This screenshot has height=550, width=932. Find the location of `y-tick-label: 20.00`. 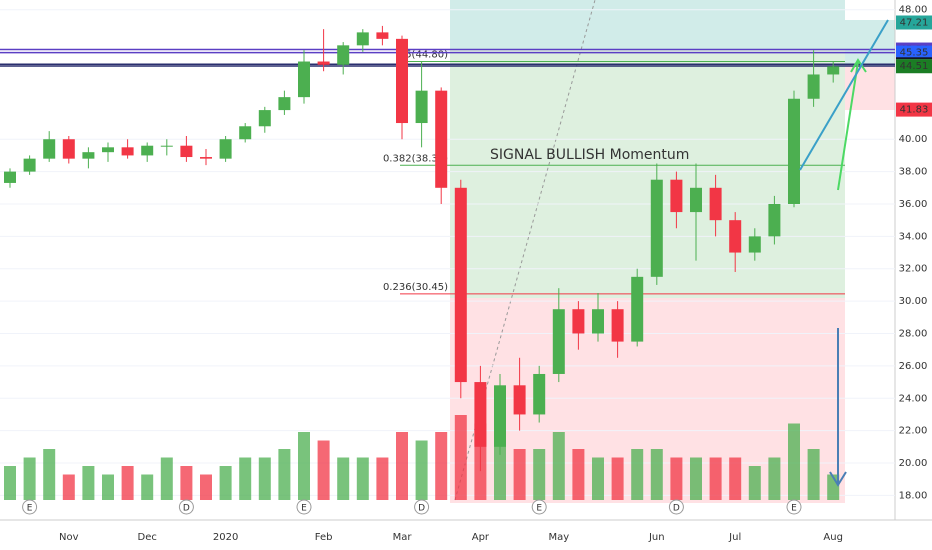

y-tick-label: 20.00 is located at coordinates (913, 463).